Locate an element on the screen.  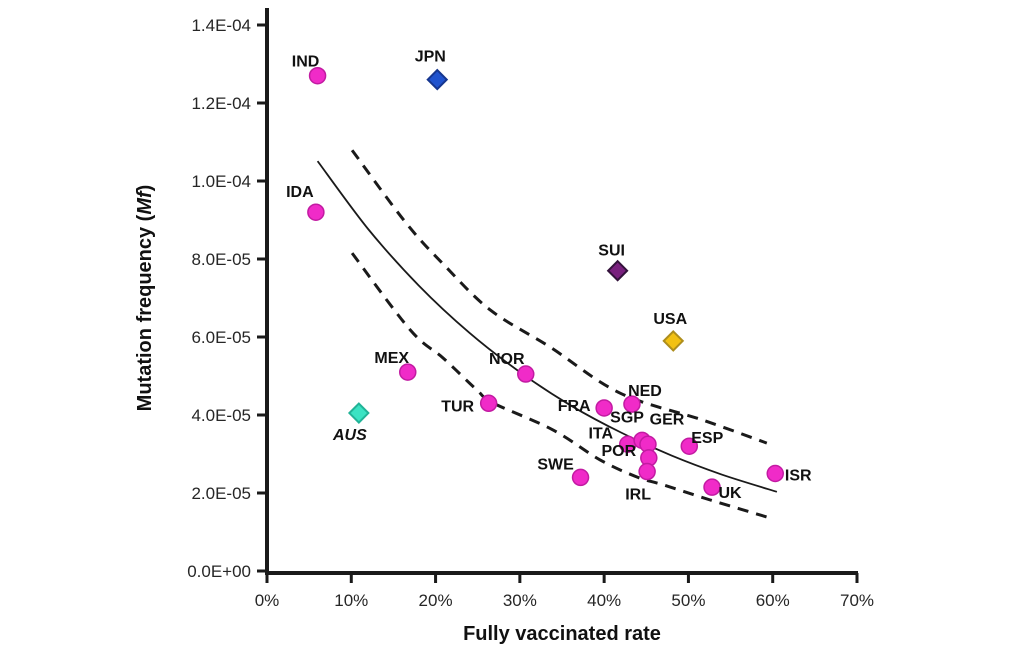
y-tick-label: 6.0E-05 is located at coordinates (221, 337).